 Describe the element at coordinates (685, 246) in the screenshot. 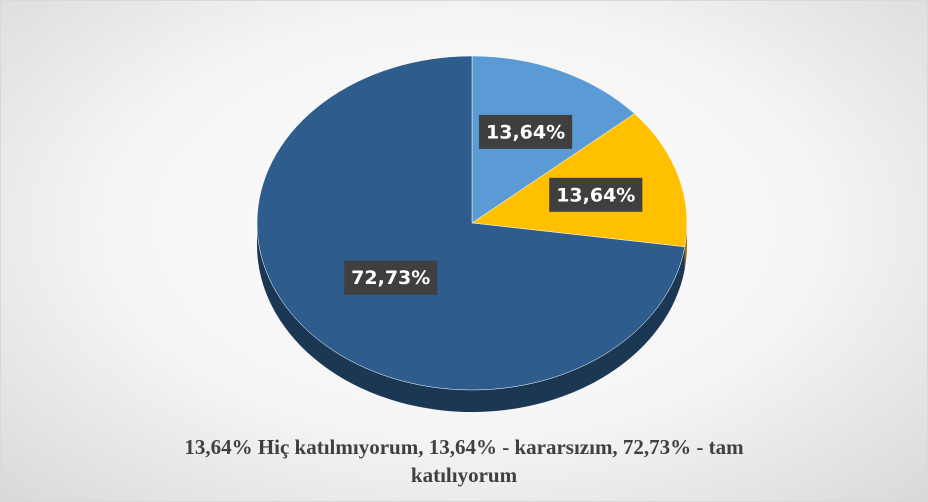

I see `pie-side` at that location.